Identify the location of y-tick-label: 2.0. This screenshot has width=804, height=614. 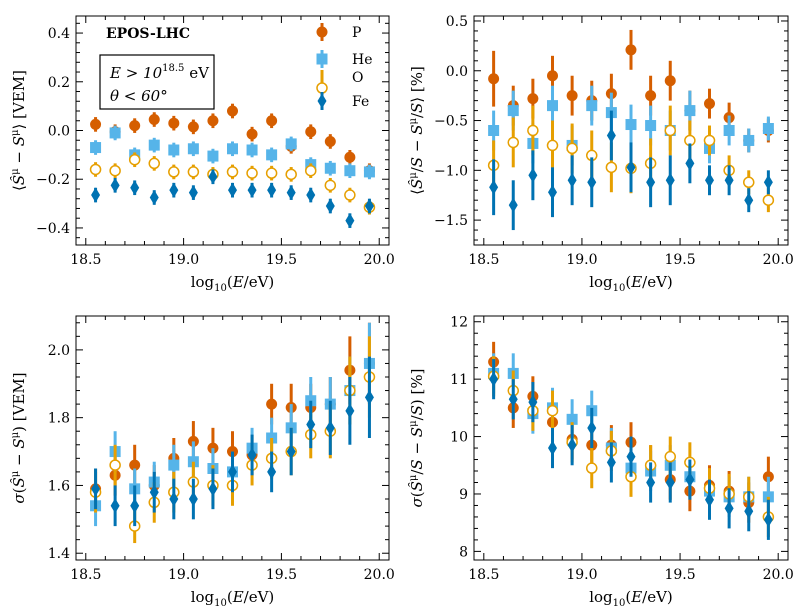
(59, 351).